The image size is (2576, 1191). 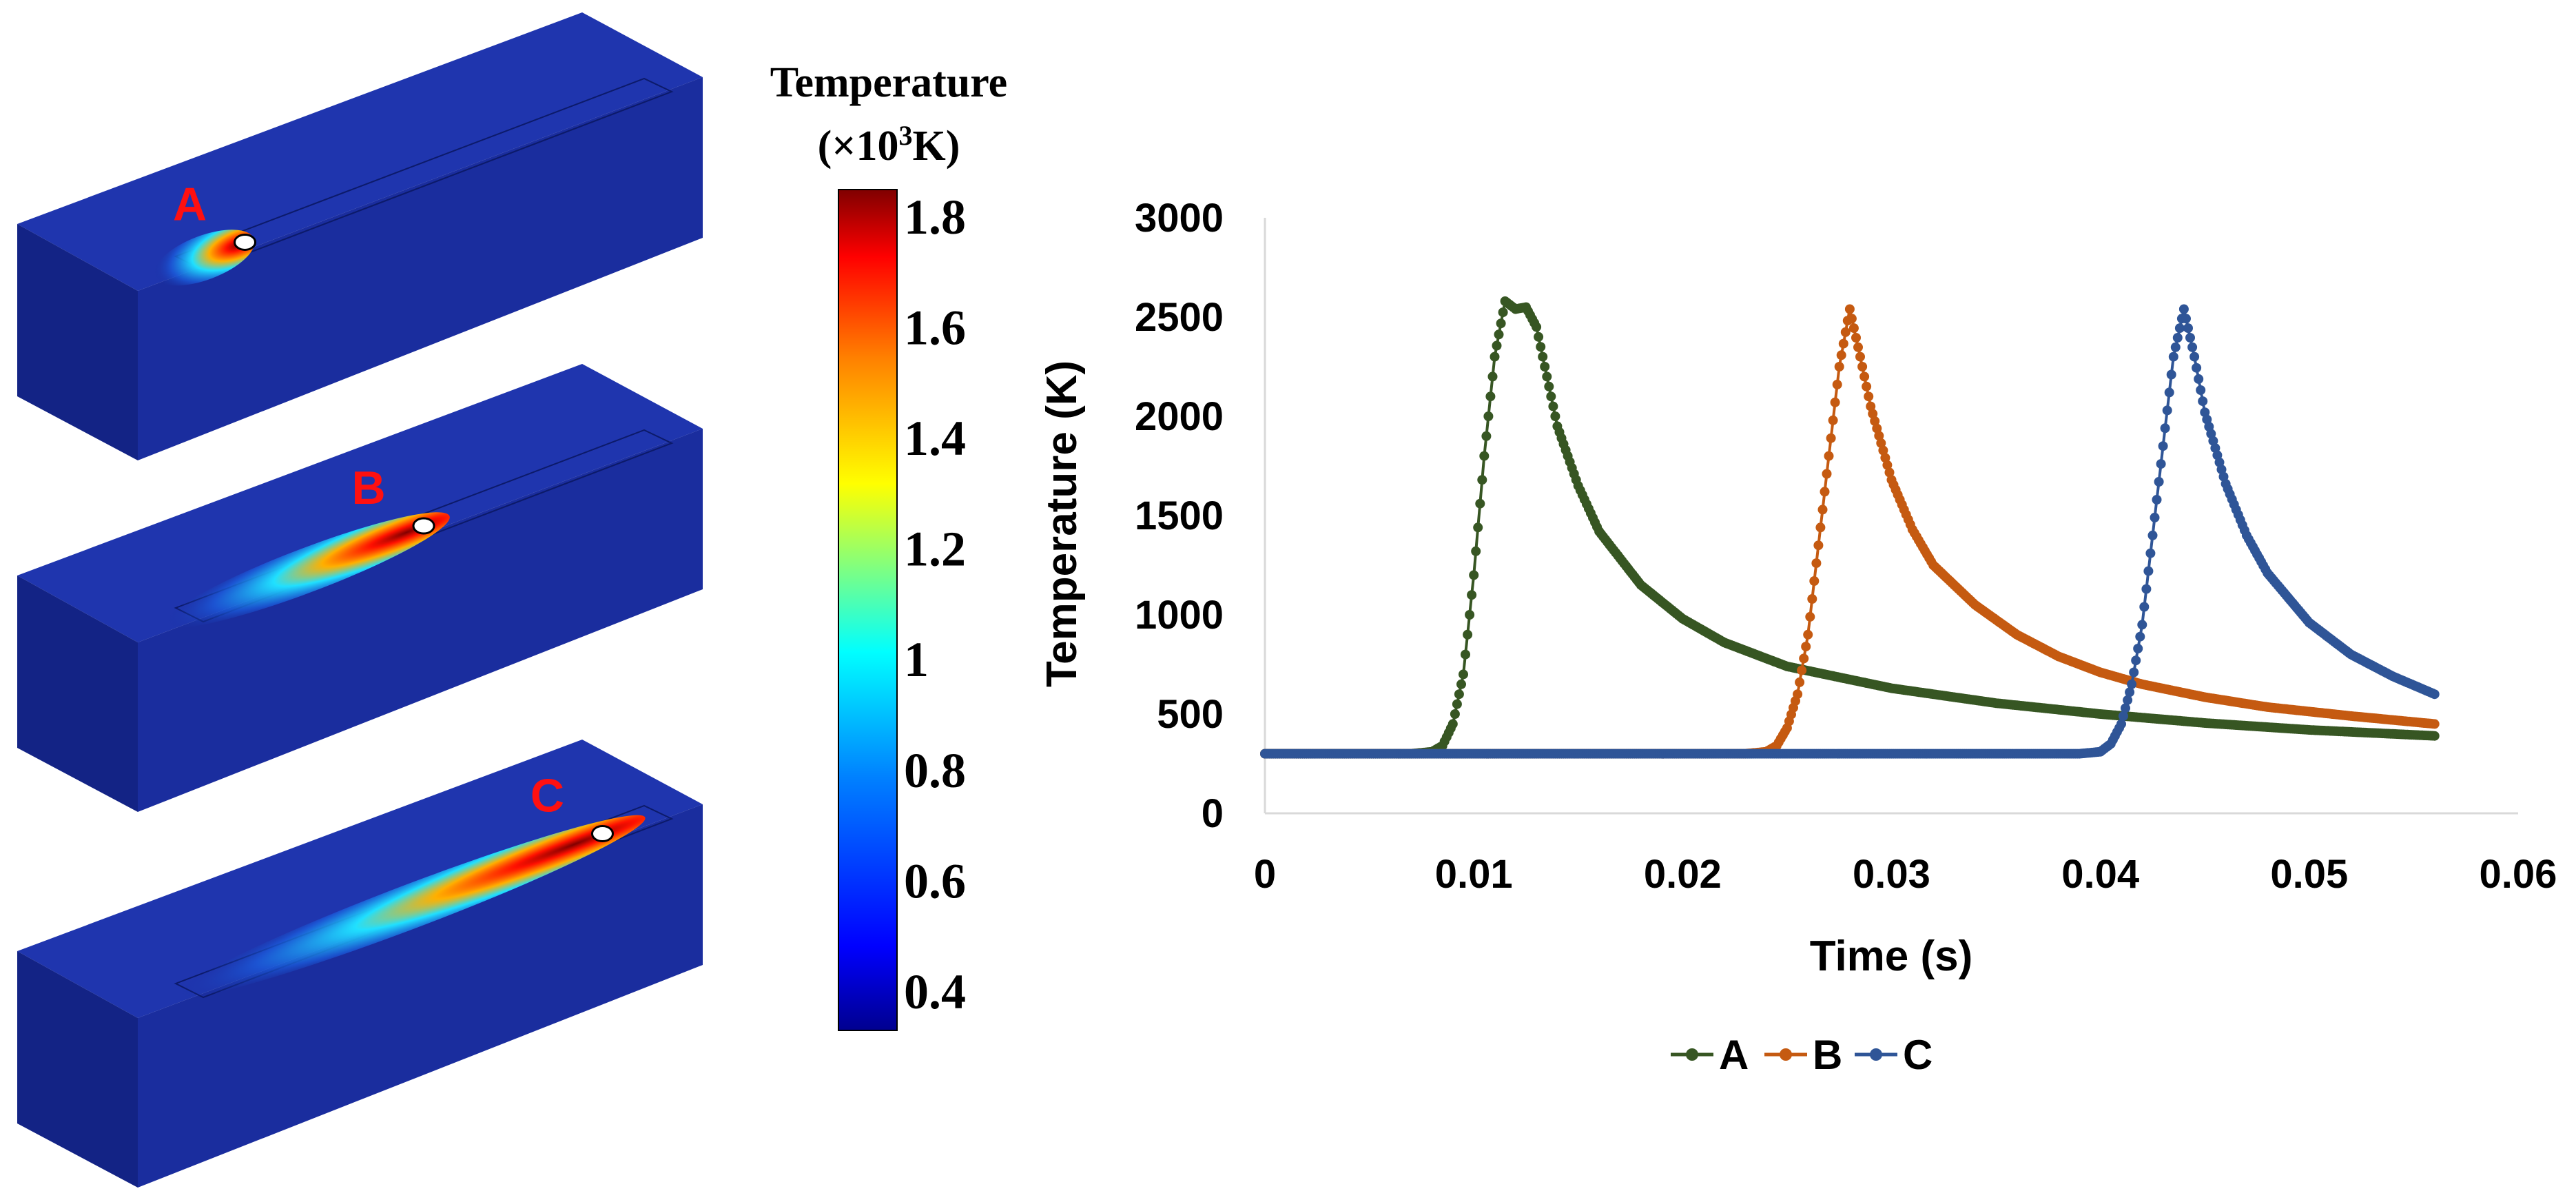 What do you see at coordinates (2100, 874) in the screenshot?
I see `x-tick-label: 0.04` at bounding box center [2100, 874].